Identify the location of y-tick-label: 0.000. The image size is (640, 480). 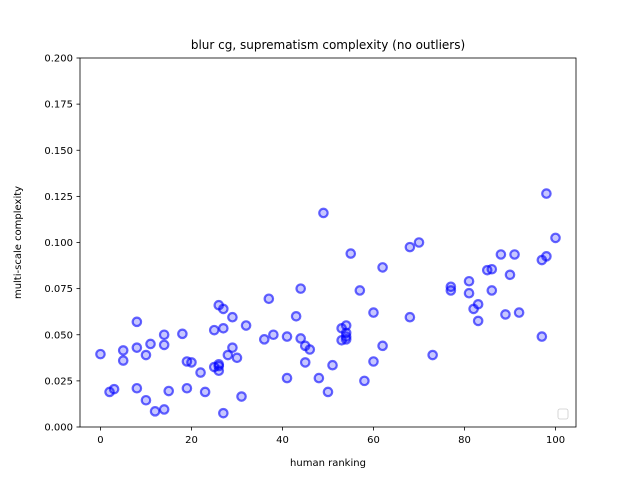
(58, 428).